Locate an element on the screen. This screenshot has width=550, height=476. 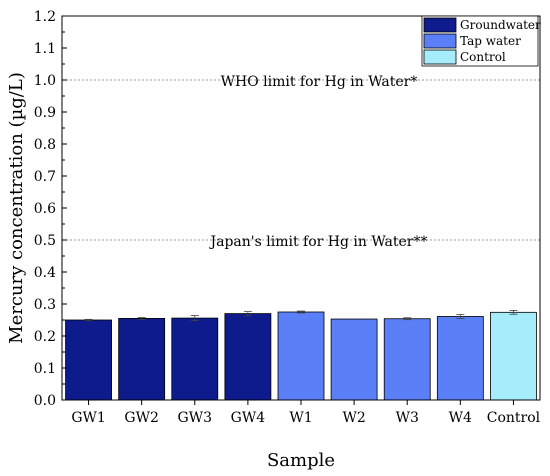
error-bar-control is located at coordinates (513, 312).